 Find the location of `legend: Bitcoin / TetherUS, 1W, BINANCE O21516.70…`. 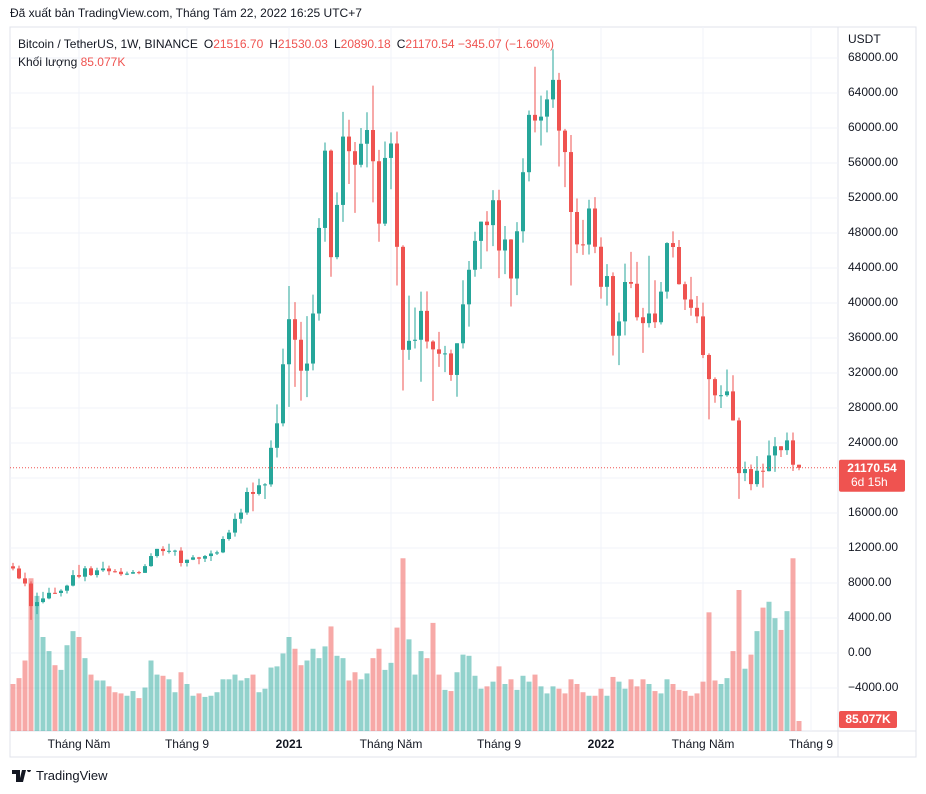

legend: Bitcoin / TetherUS, 1W, BINANCE O21516.70… is located at coordinates (286, 53).